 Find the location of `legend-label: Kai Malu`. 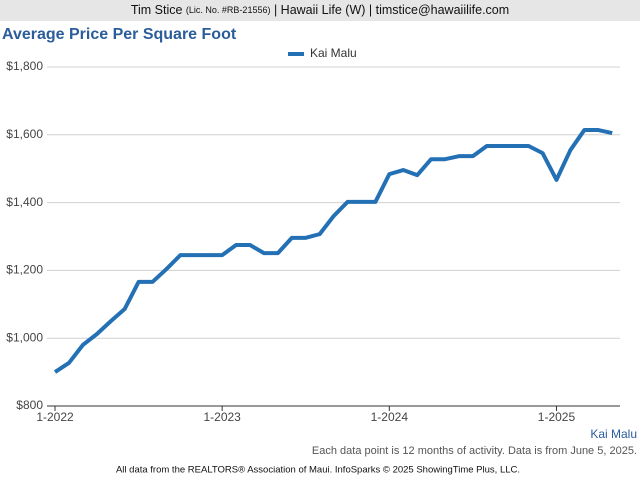

legend-label: Kai Malu is located at coordinates (333, 53).